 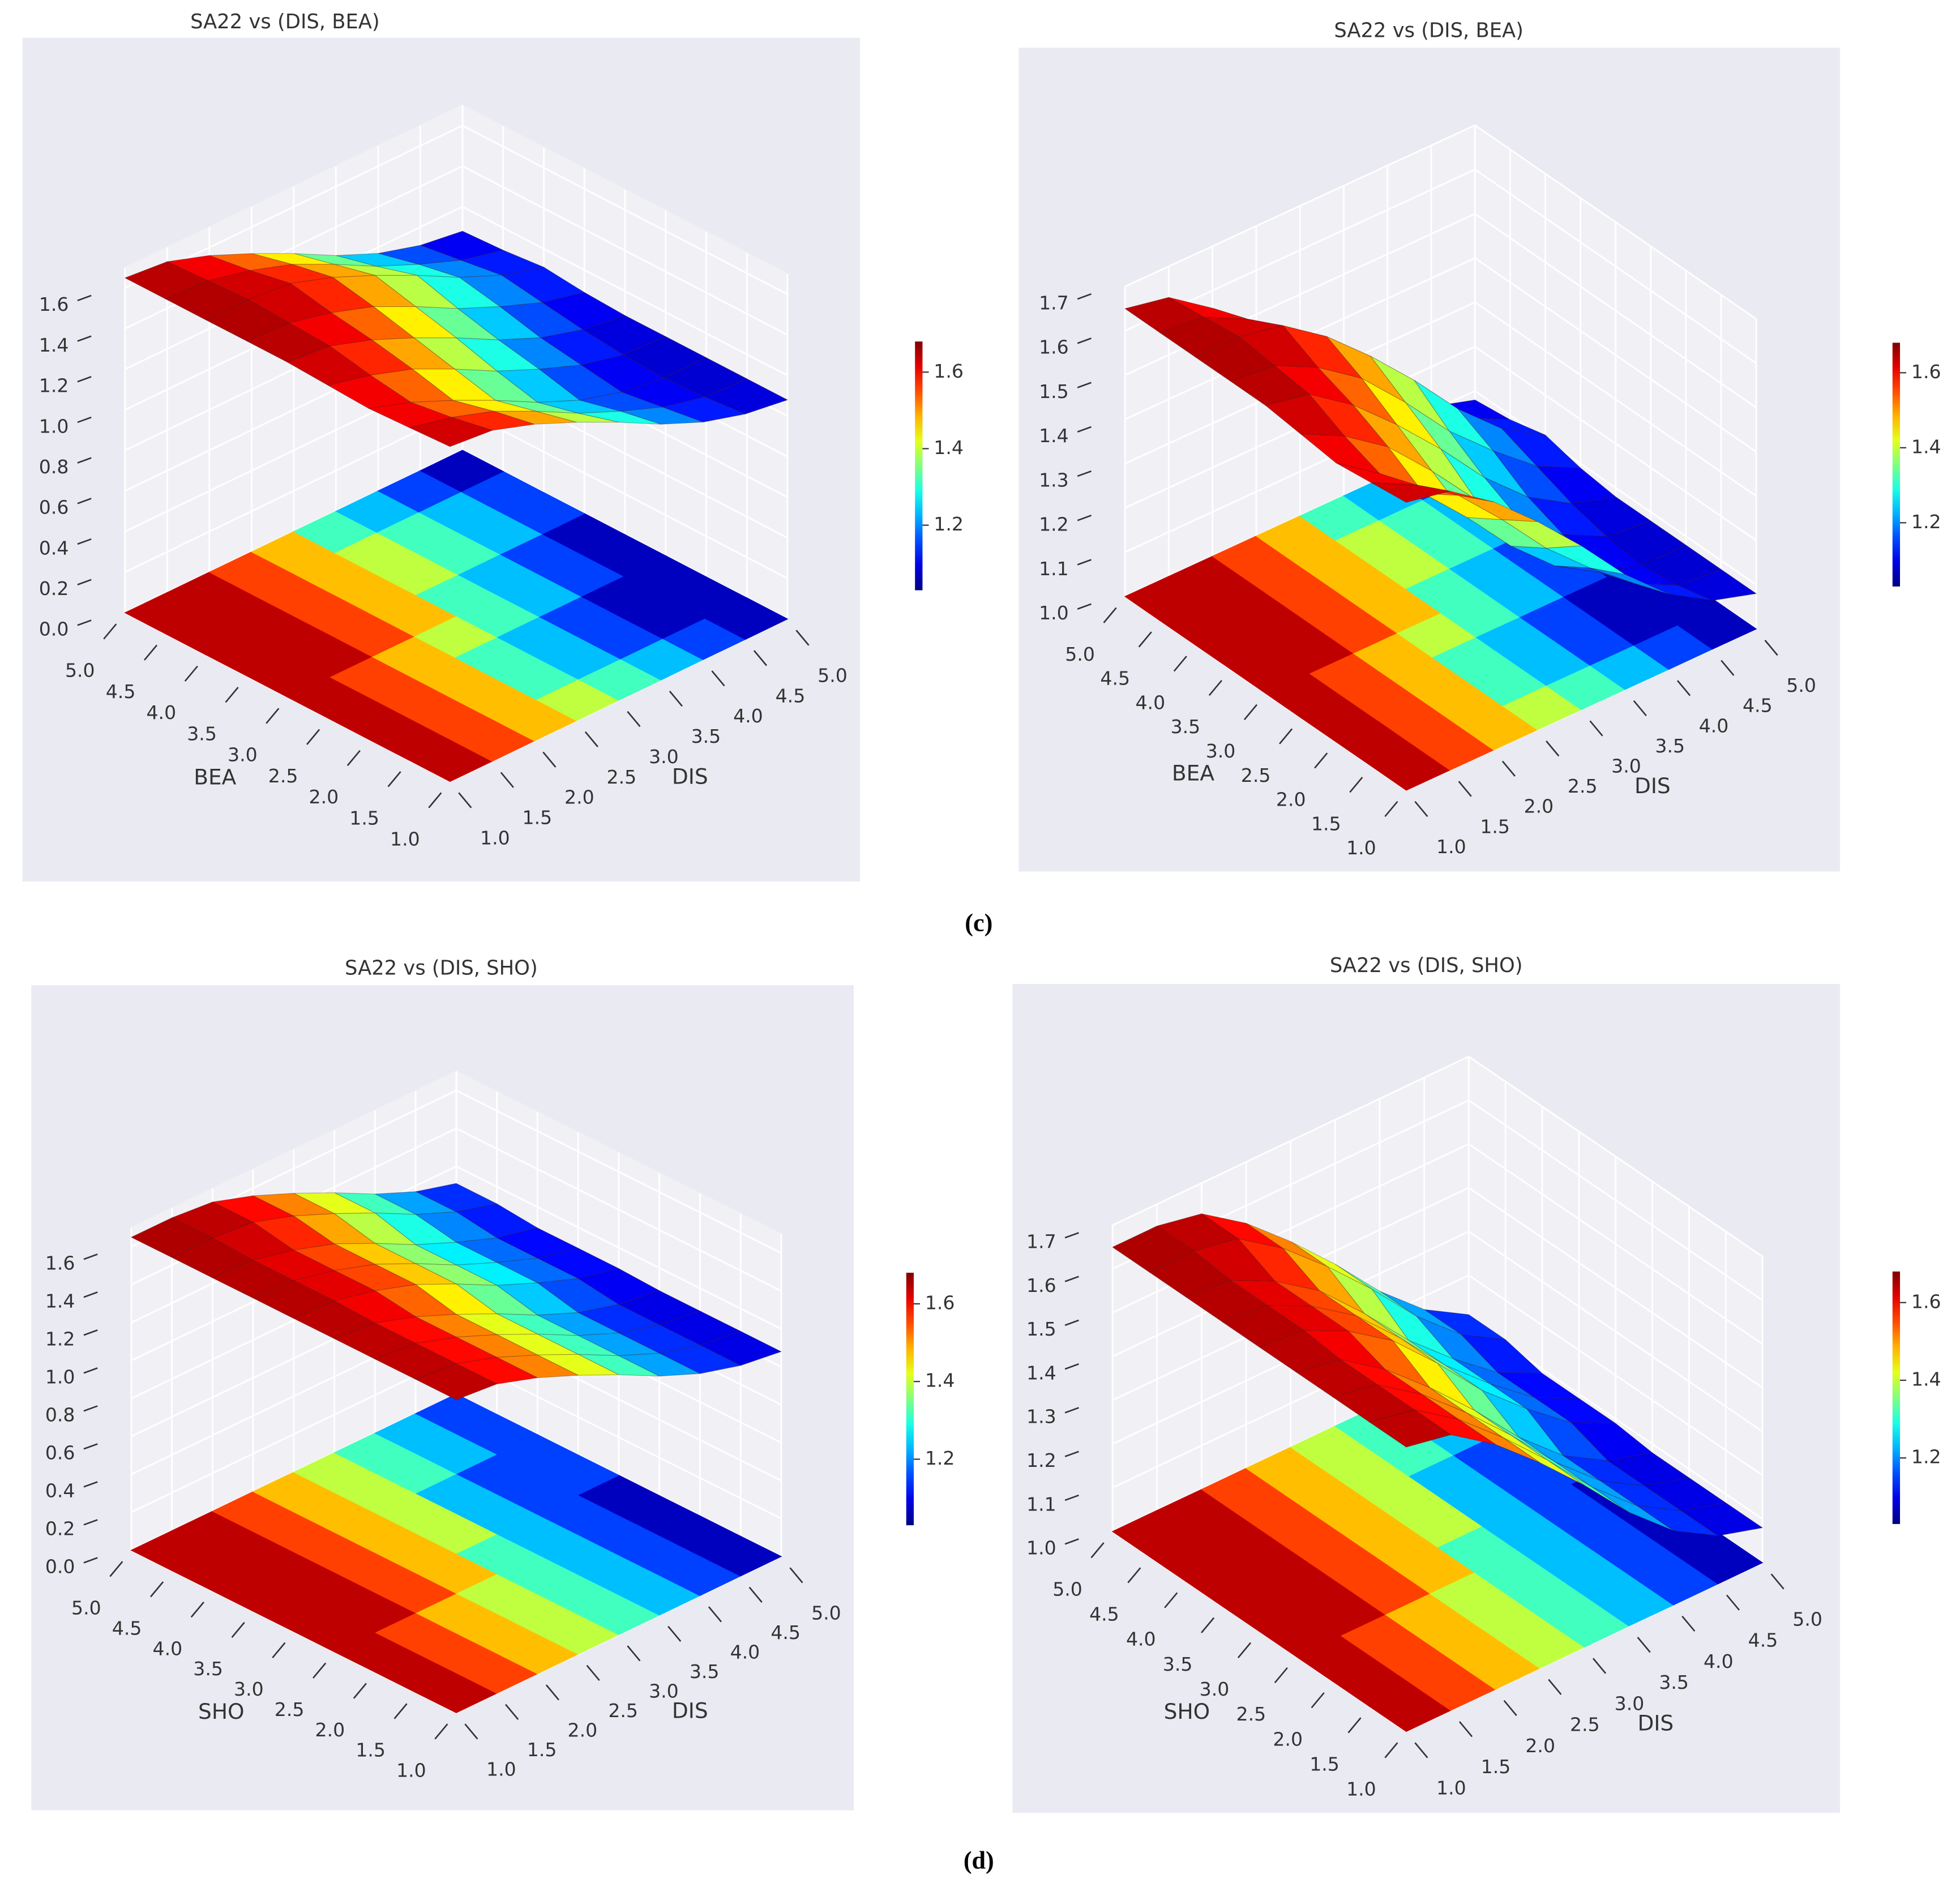 I want to click on z-tick-label: 0.2, so click(x=54, y=589).